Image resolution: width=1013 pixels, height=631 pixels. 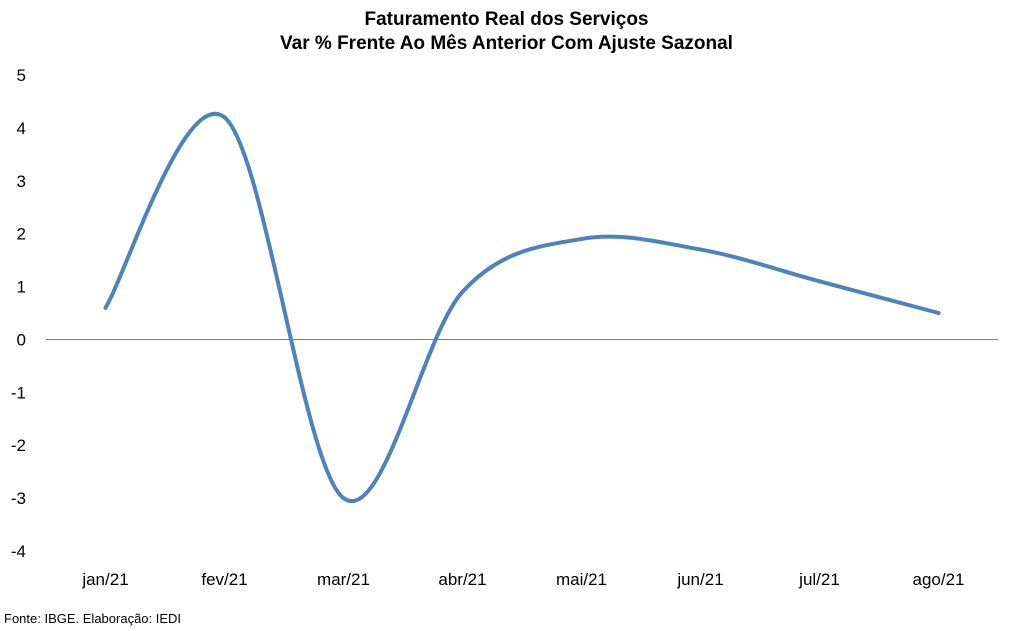 What do you see at coordinates (18, 445) in the screenshot?
I see `y-tick-label: -2` at bounding box center [18, 445].